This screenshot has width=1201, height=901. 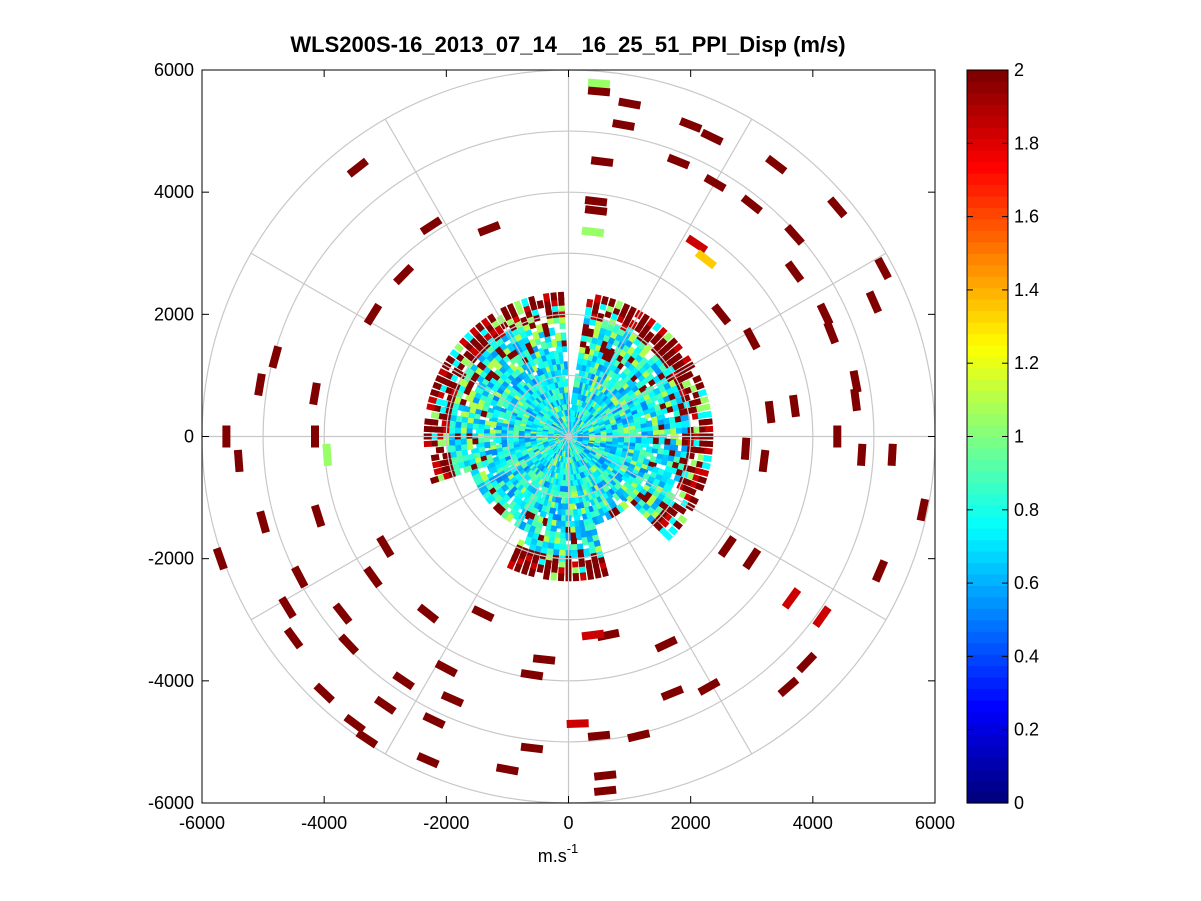 What do you see at coordinates (1019, 437) in the screenshot?
I see `colorbar-tick-label: 1` at bounding box center [1019, 437].